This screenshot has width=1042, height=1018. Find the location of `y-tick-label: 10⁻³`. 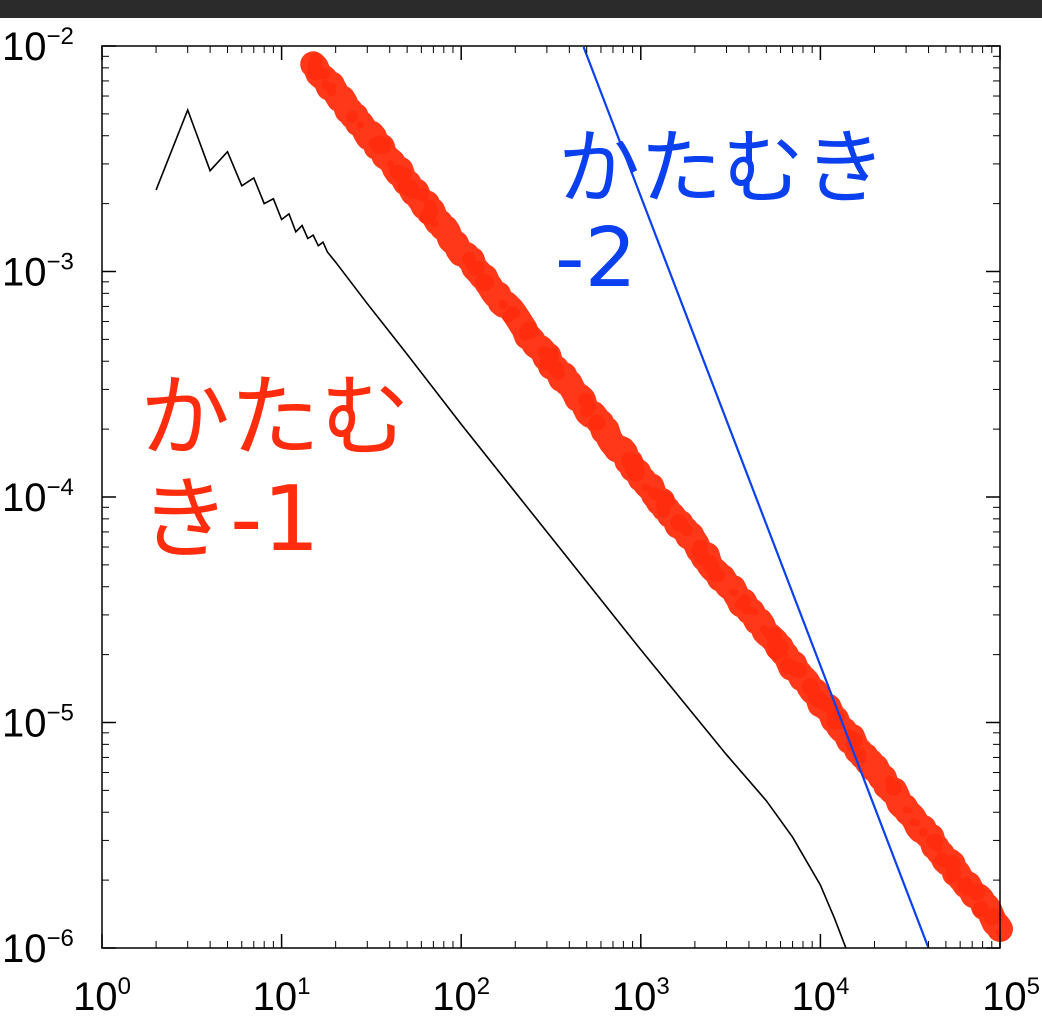

y-tick-label: 10⁻³ is located at coordinates (38, 272).